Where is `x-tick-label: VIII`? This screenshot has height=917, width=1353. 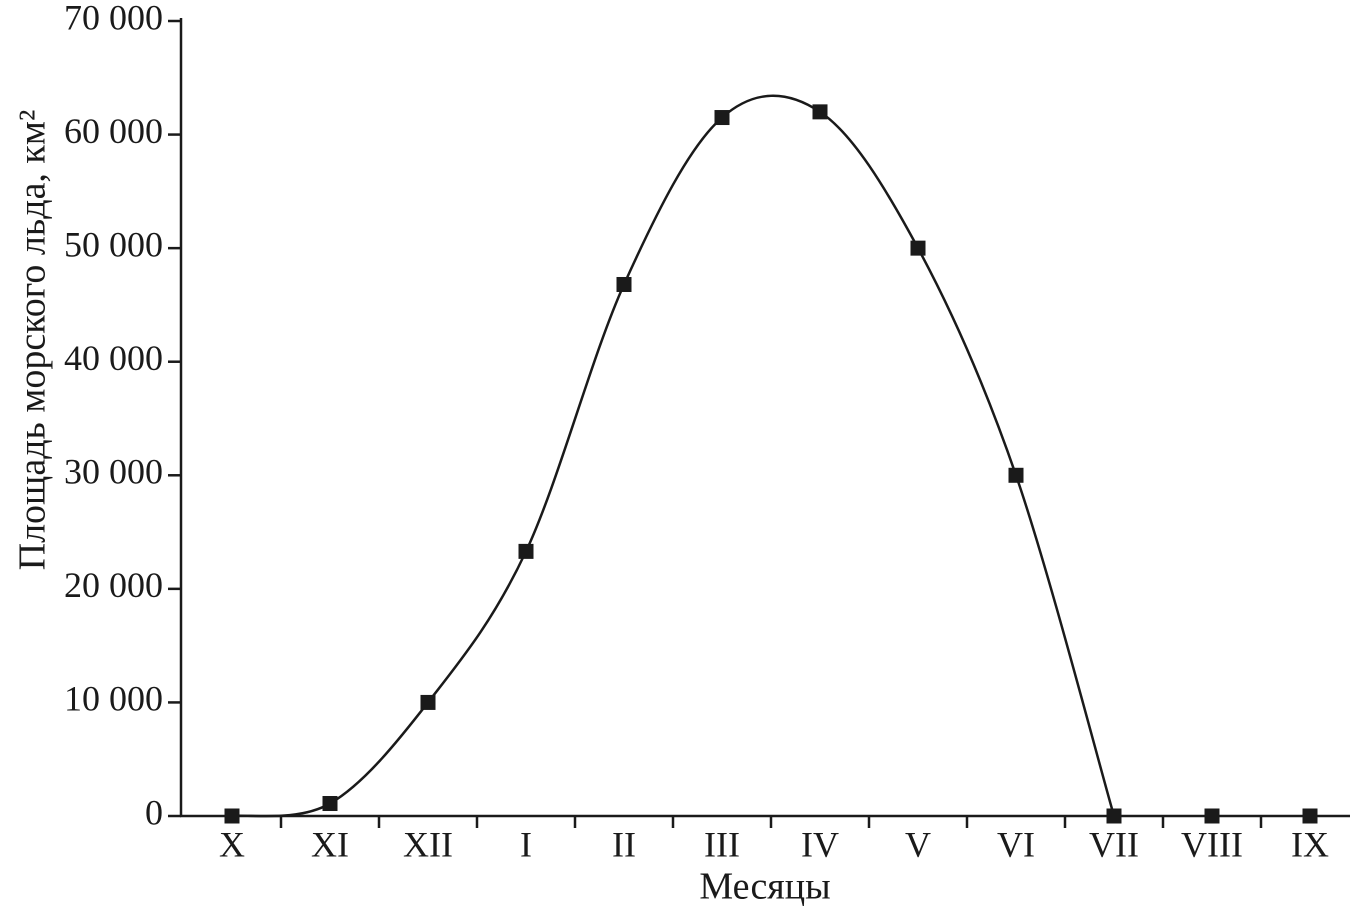 x-tick-label: VIII is located at coordinates (1212, 844).